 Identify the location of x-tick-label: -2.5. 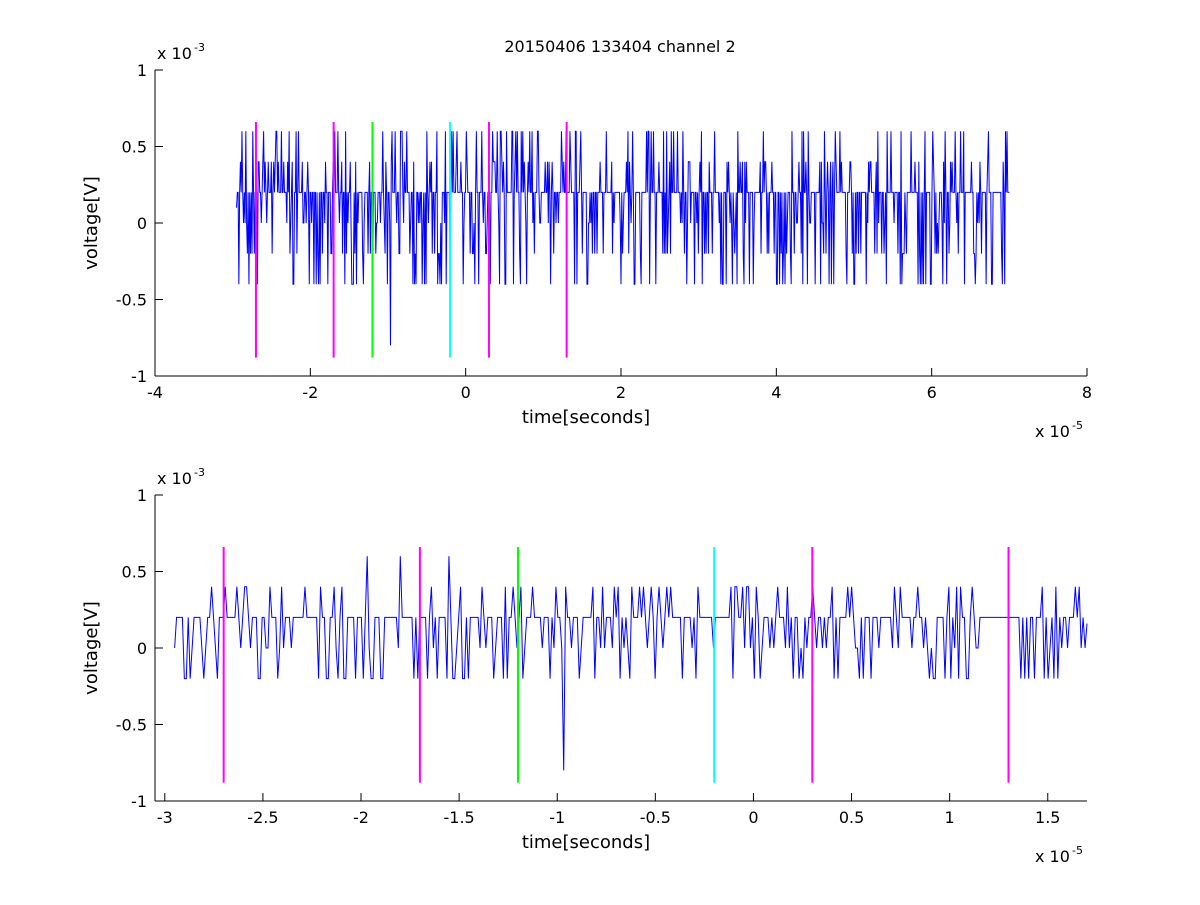
(262, 817).